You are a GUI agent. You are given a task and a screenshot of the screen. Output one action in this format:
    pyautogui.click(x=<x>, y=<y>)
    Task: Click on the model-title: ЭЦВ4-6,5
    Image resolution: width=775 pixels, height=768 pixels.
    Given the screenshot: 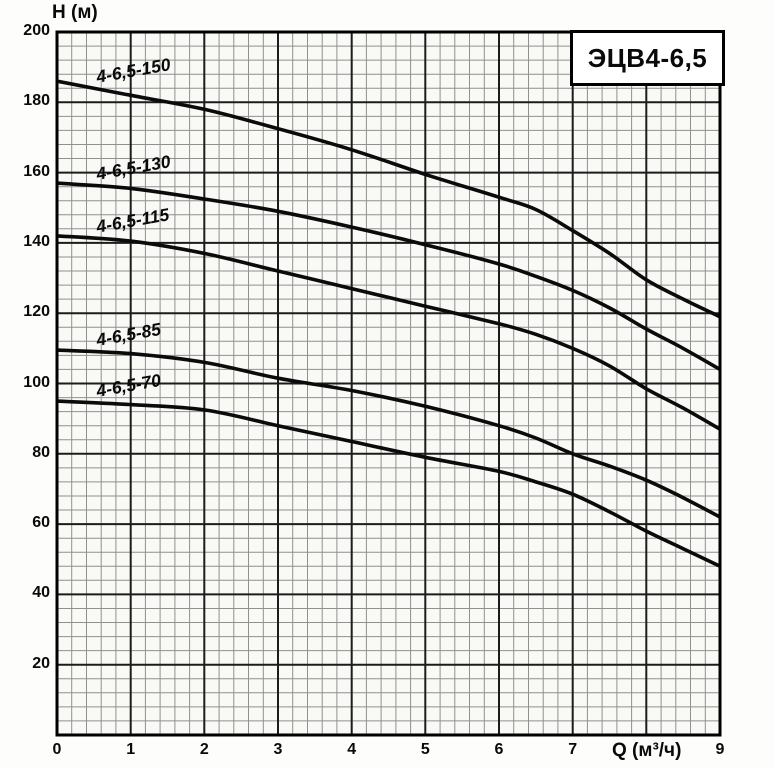 What is the action you would take?
    pyautogui.click(x=647, y=57)
    